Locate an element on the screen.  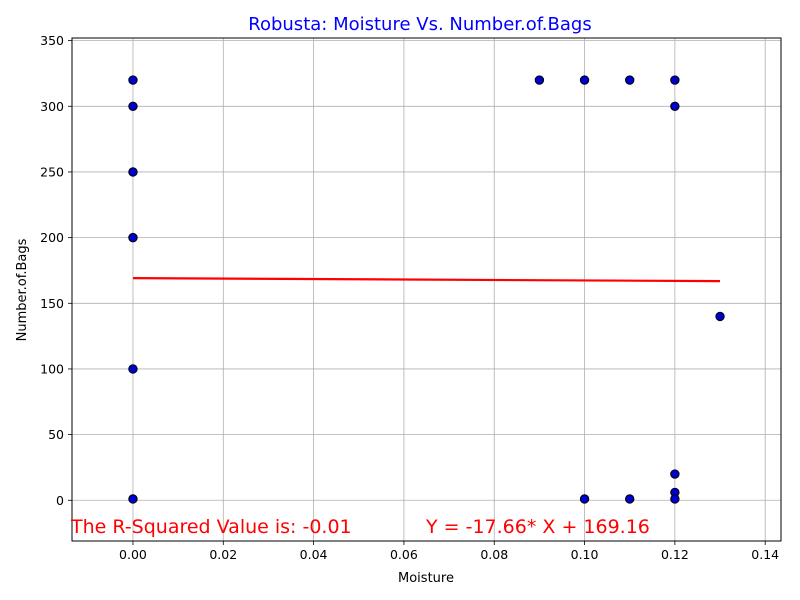
x-tick-label: 0.06 is located at coordinates (404, 554).